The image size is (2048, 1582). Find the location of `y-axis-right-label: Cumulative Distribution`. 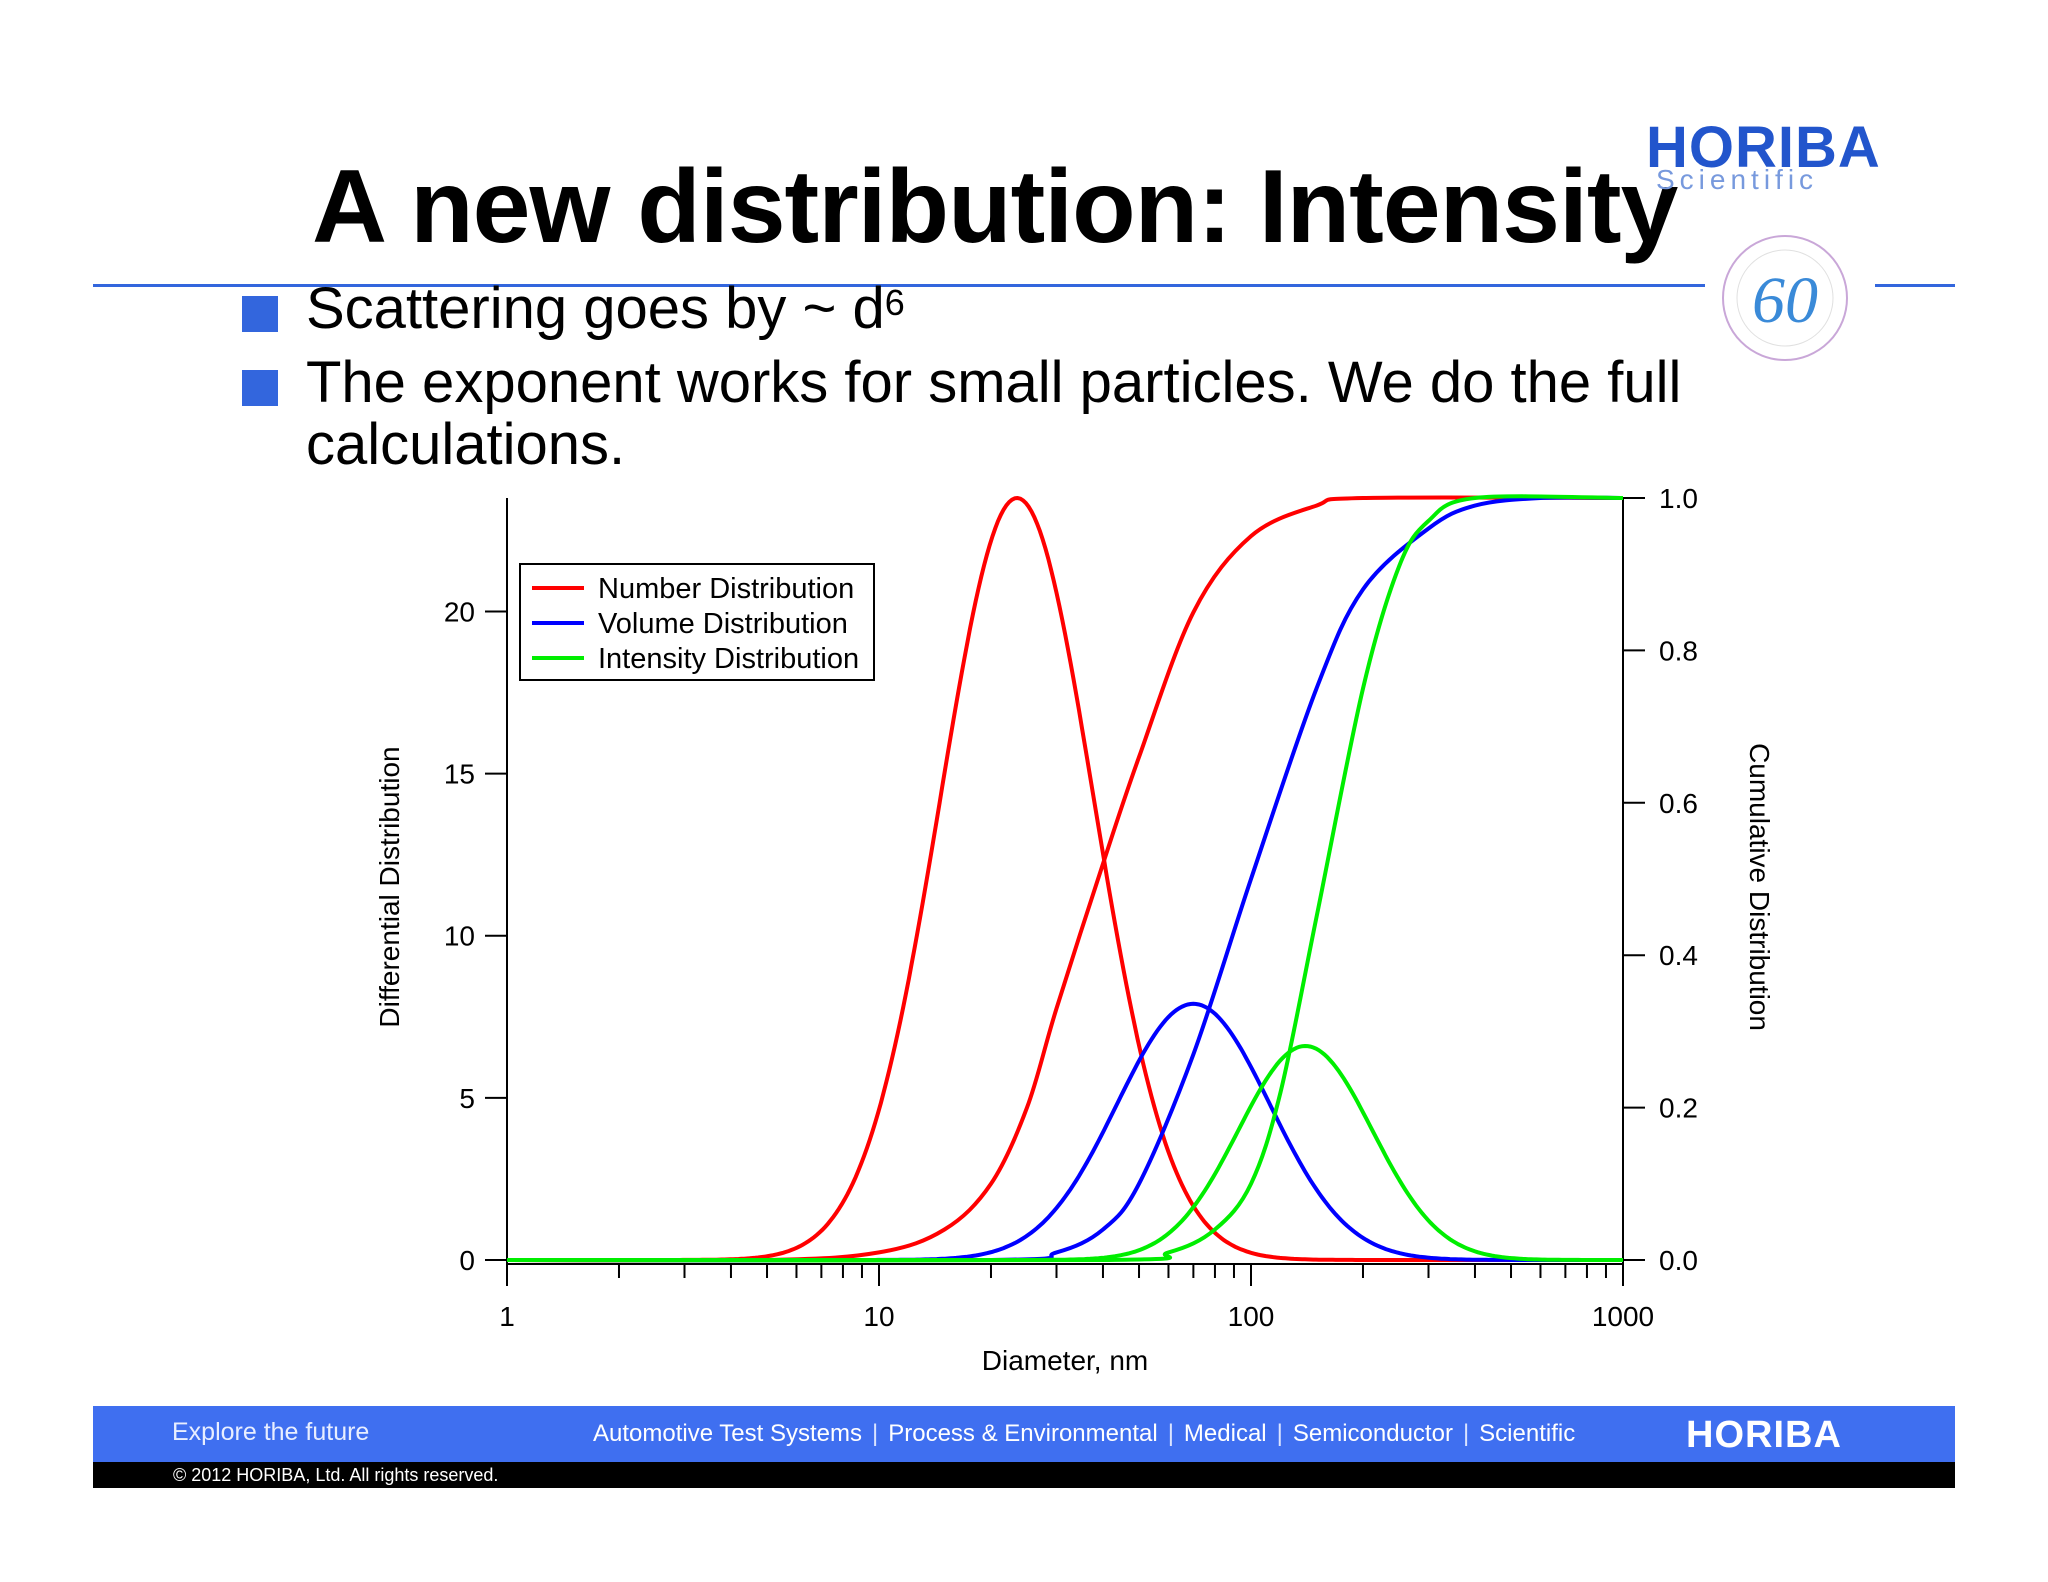

y-axis-right-label: Cumulative Distribution is located at coordinates (1759, 887).